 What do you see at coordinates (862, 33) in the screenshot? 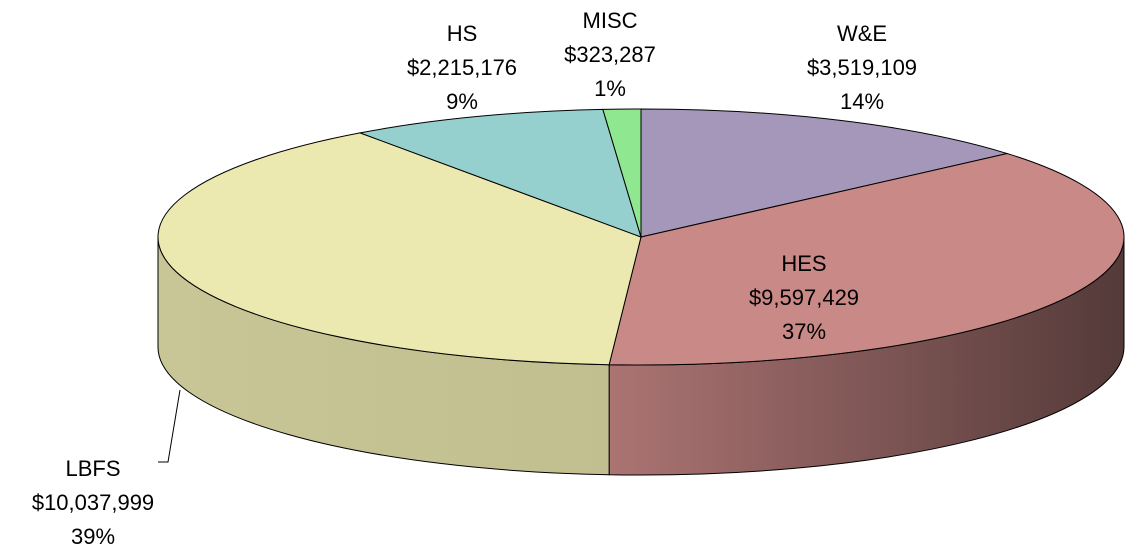
I see `slice-label: W&E` at bounding box center [862, 33].